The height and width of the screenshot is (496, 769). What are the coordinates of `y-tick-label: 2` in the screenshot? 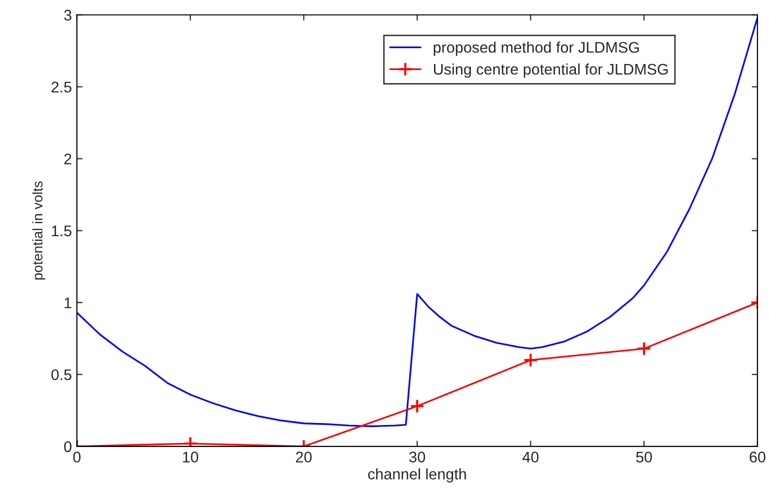 It's located at (68, 159).